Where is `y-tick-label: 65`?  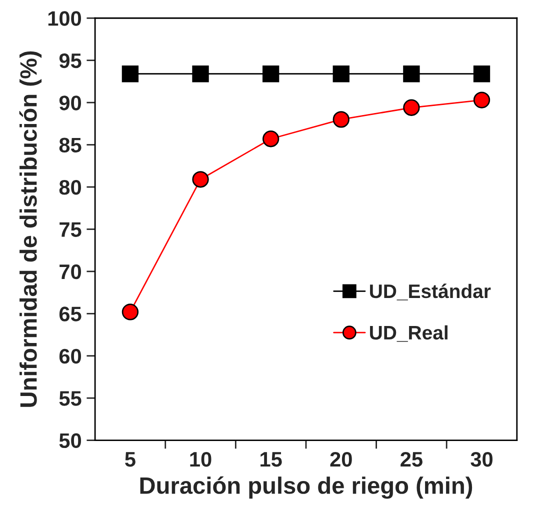
y-tick-label: 65 is located at coordinates (70, 314).